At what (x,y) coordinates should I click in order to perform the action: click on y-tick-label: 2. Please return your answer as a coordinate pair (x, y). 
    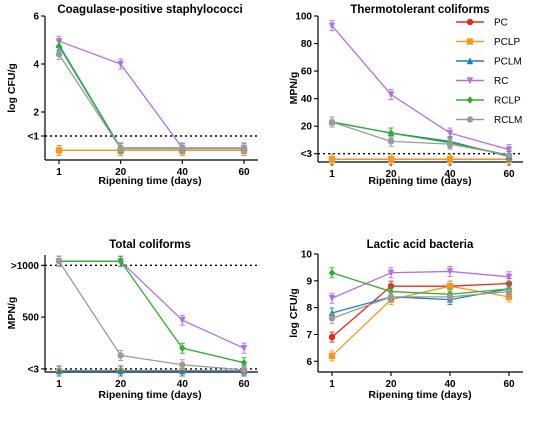
    Looking at the image, I should click on (36, 113).